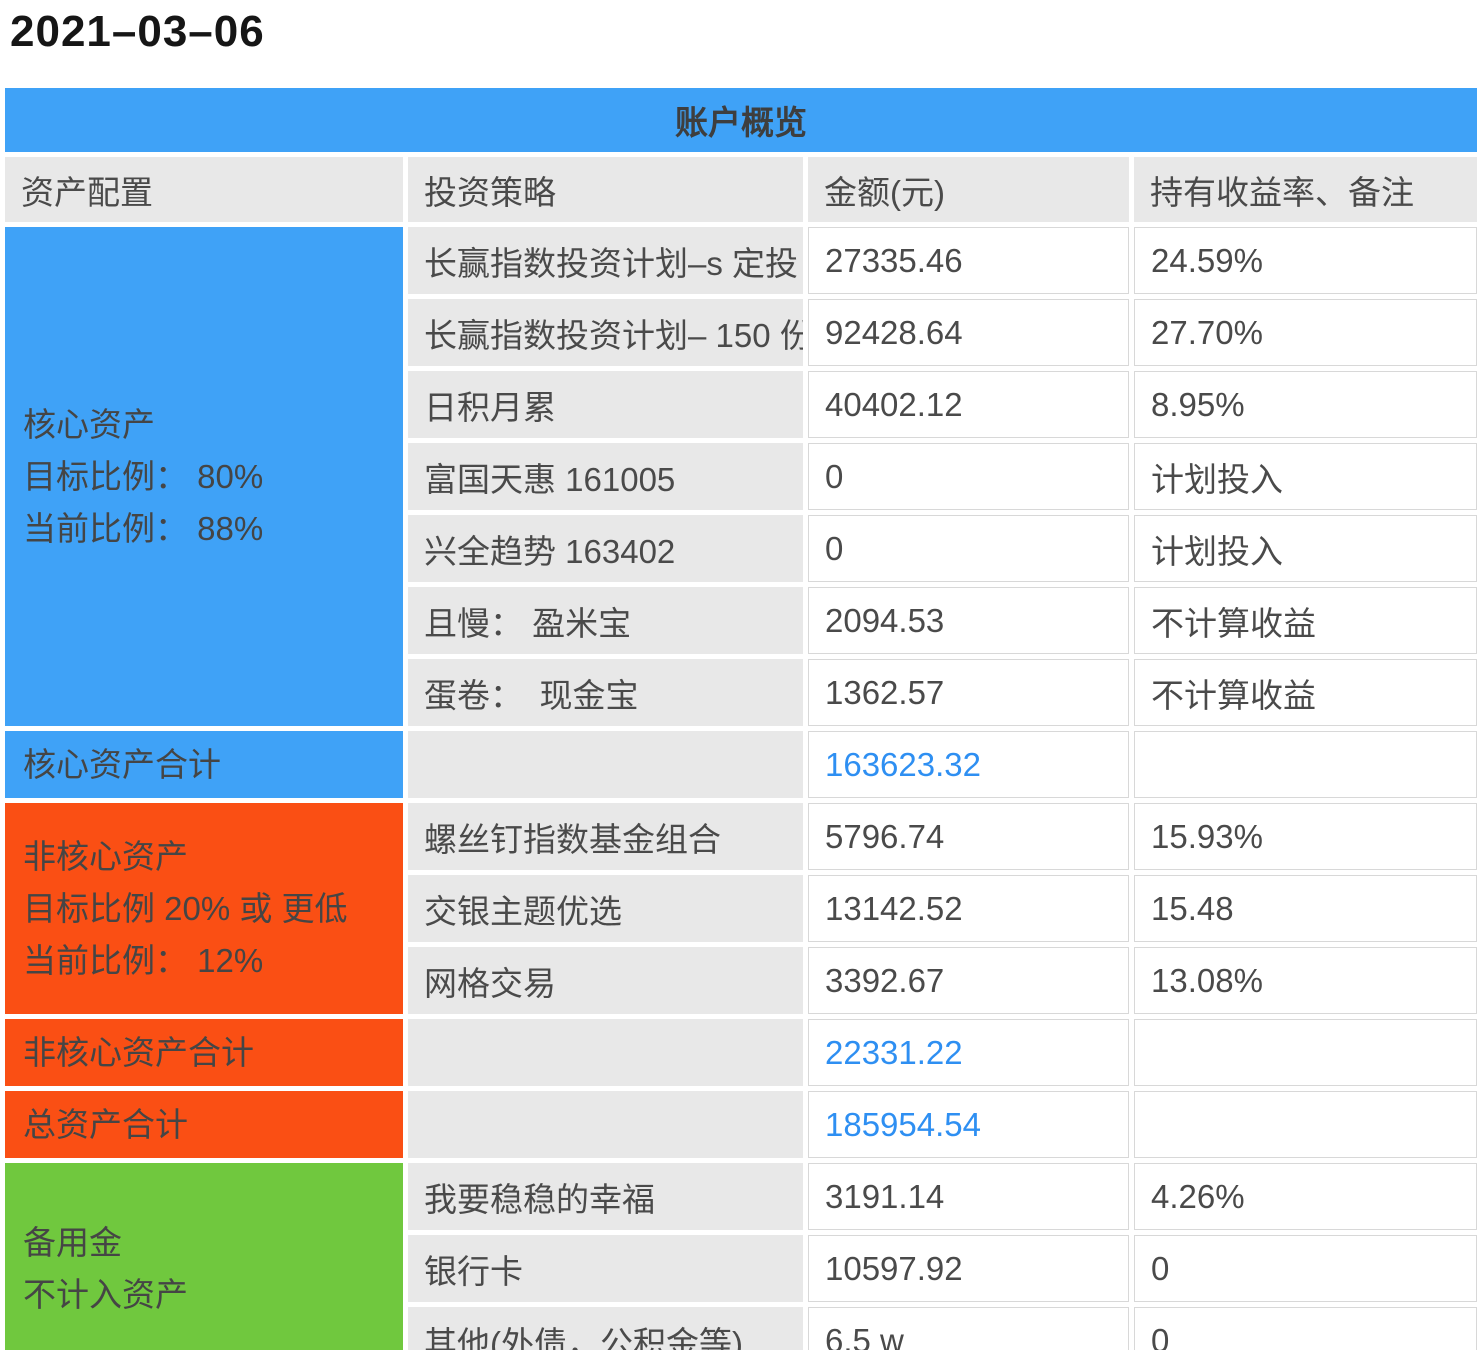  What do you see at coordinates (605, 332) in the screenshot?
I see `strategy-cell: 长赢指数投资计划– 150 份` at bounding box center [605, 332].